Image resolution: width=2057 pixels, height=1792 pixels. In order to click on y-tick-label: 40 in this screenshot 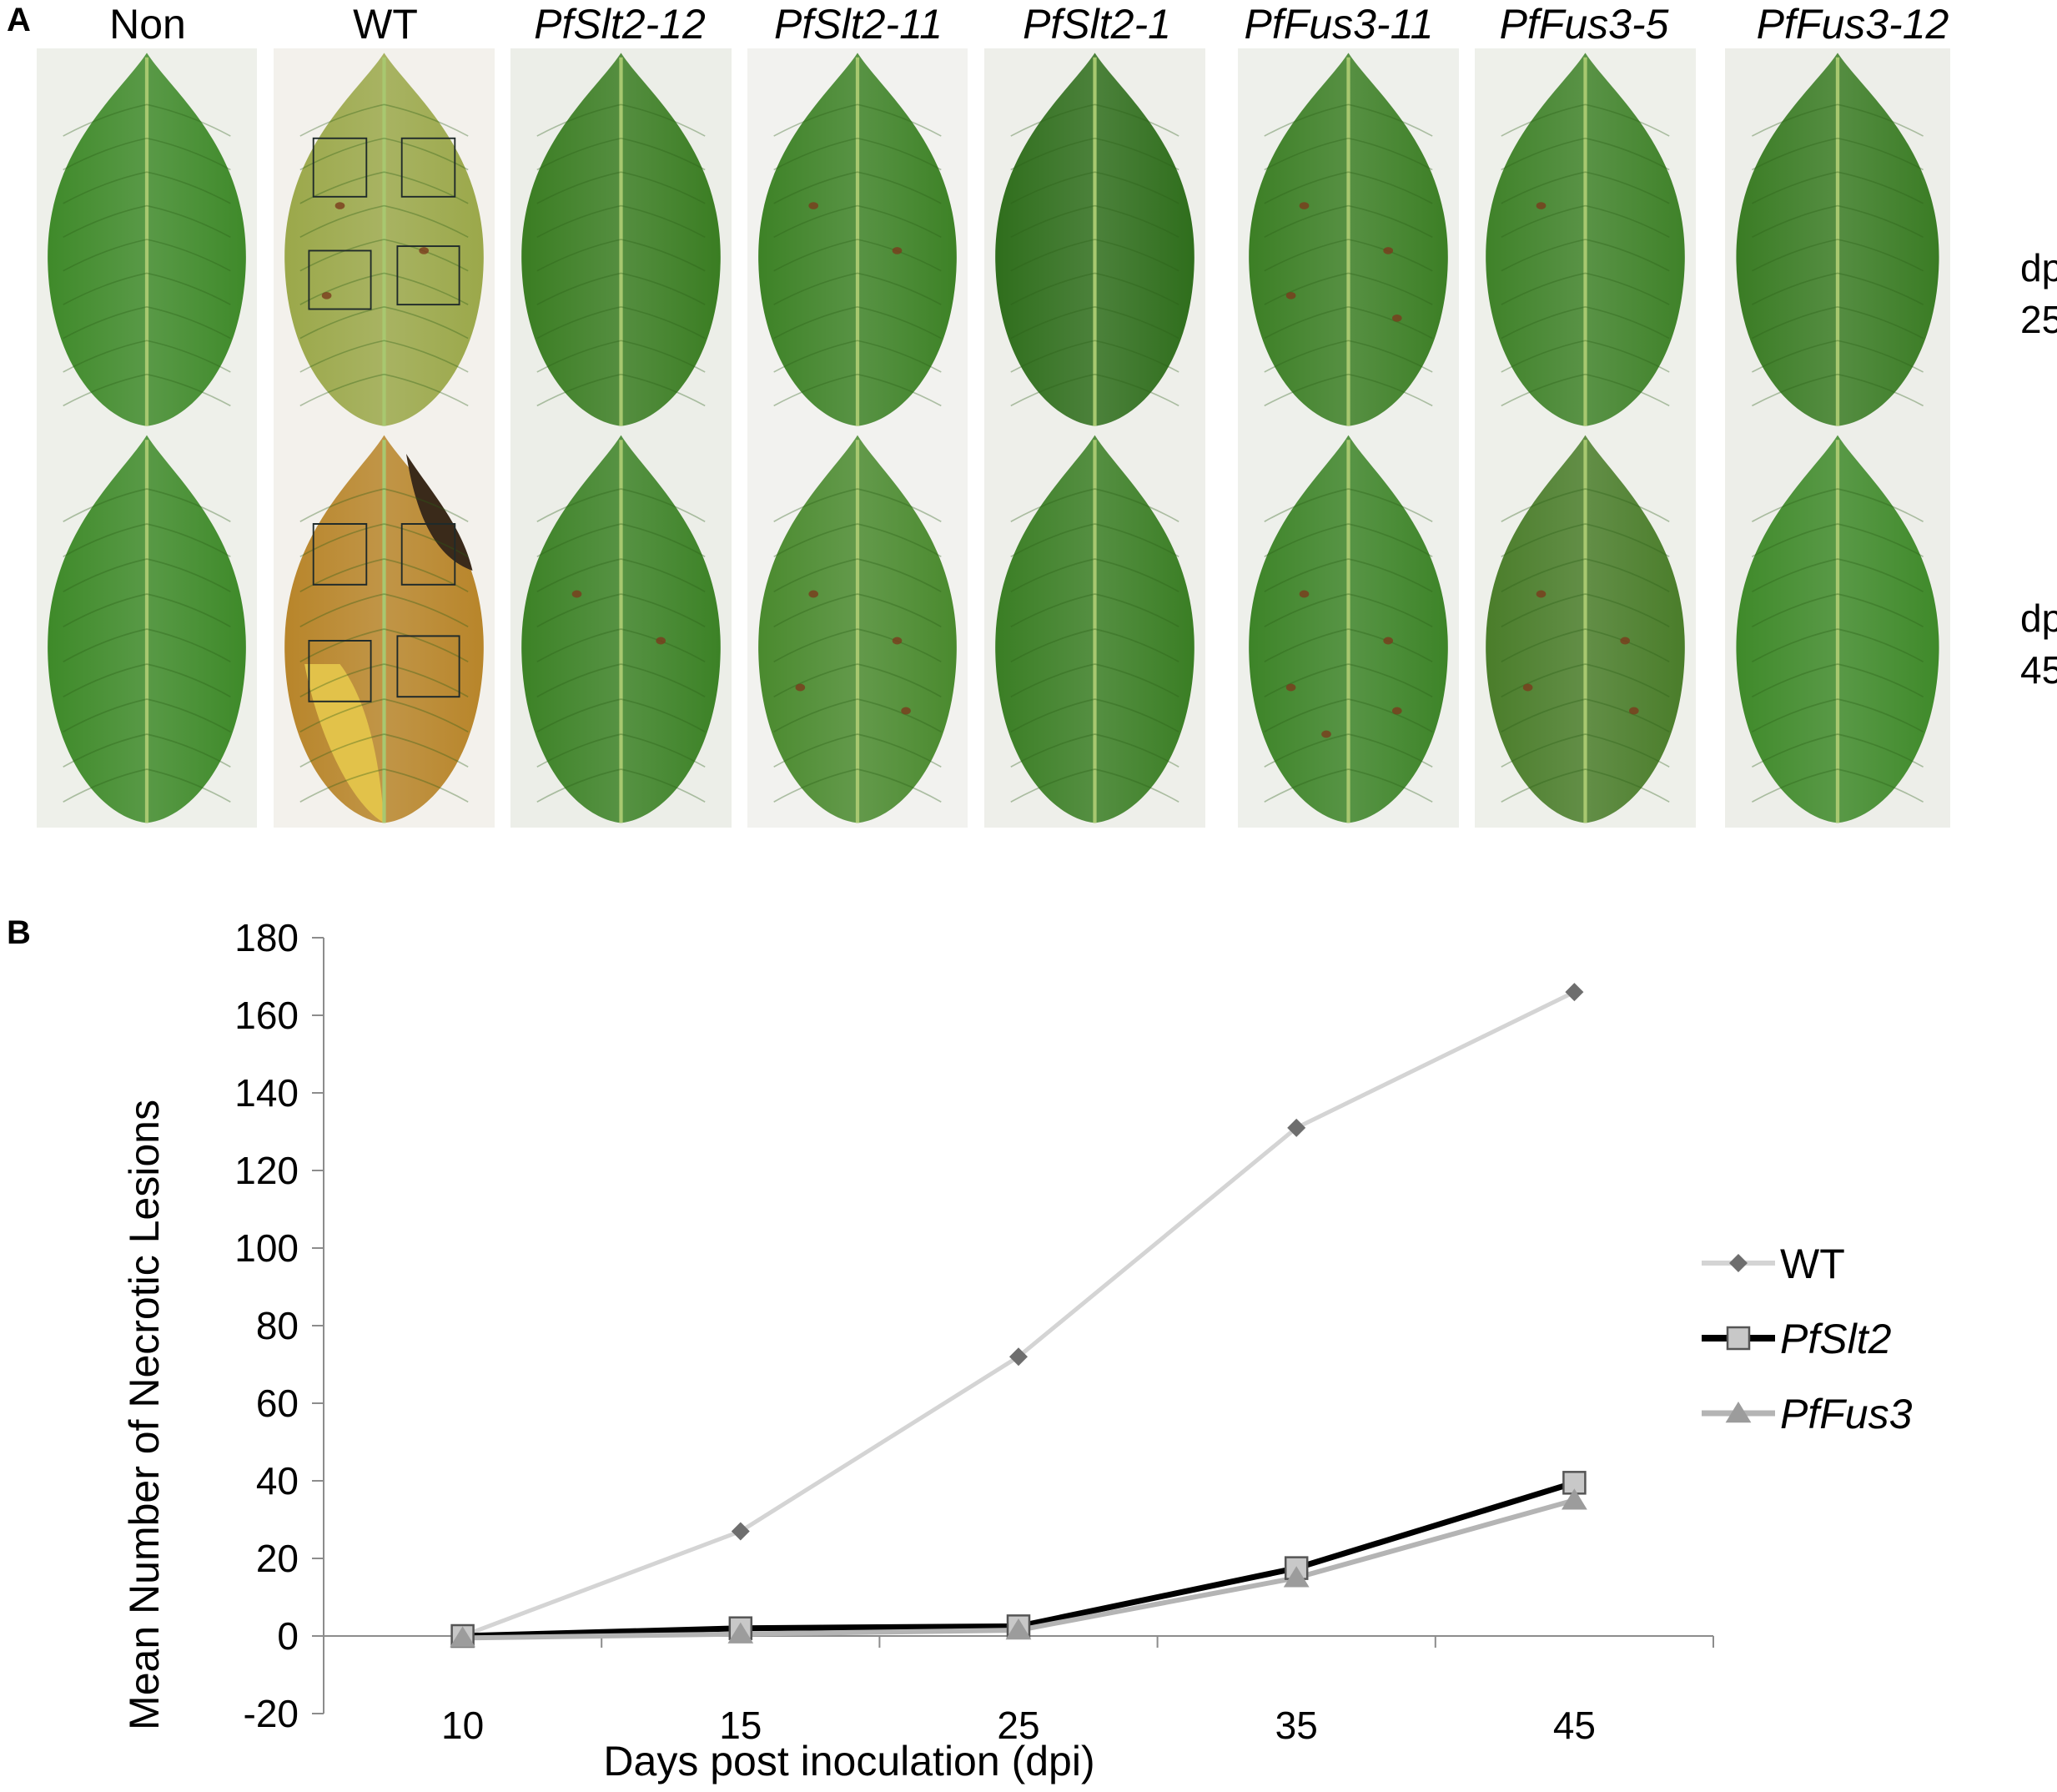, I will do `click(277, 1481)`.